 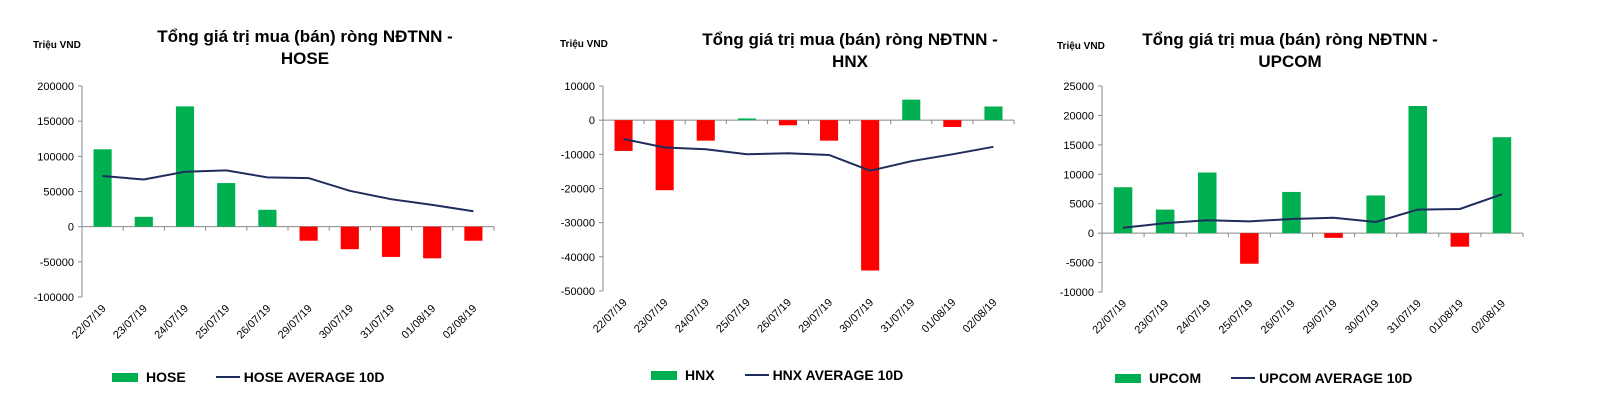 I want to click on upcom-legend: UPCOM UPCOM AVERAGE 10D, so click(x=1263, y=378).